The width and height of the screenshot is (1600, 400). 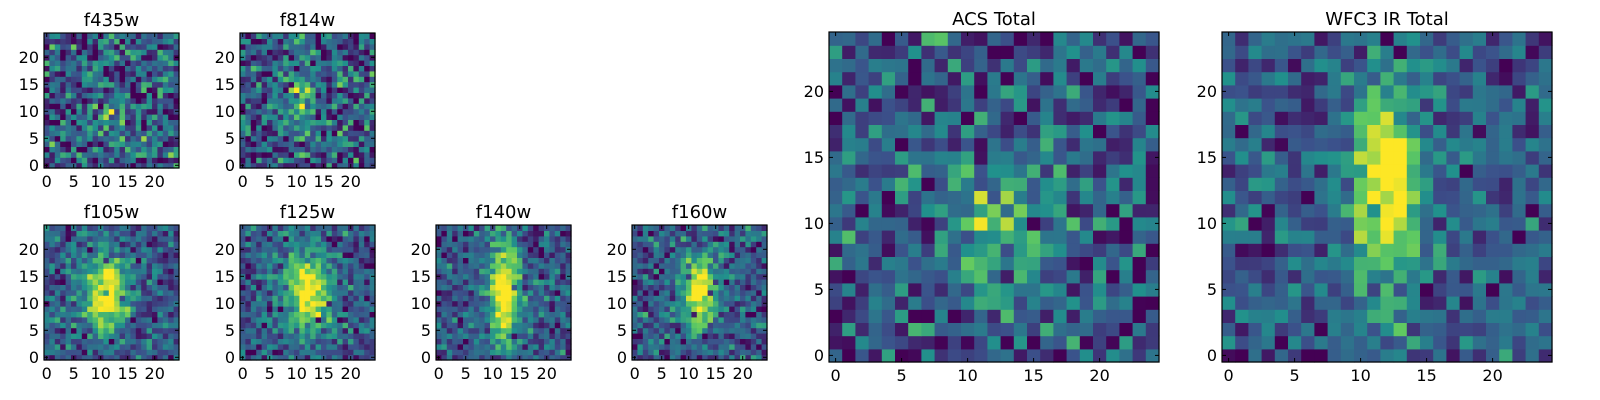 What do you see at coordinates (994, 19) in the screenshot?
I see `panel-title: ACS Total` at bounding box center [994, 19].